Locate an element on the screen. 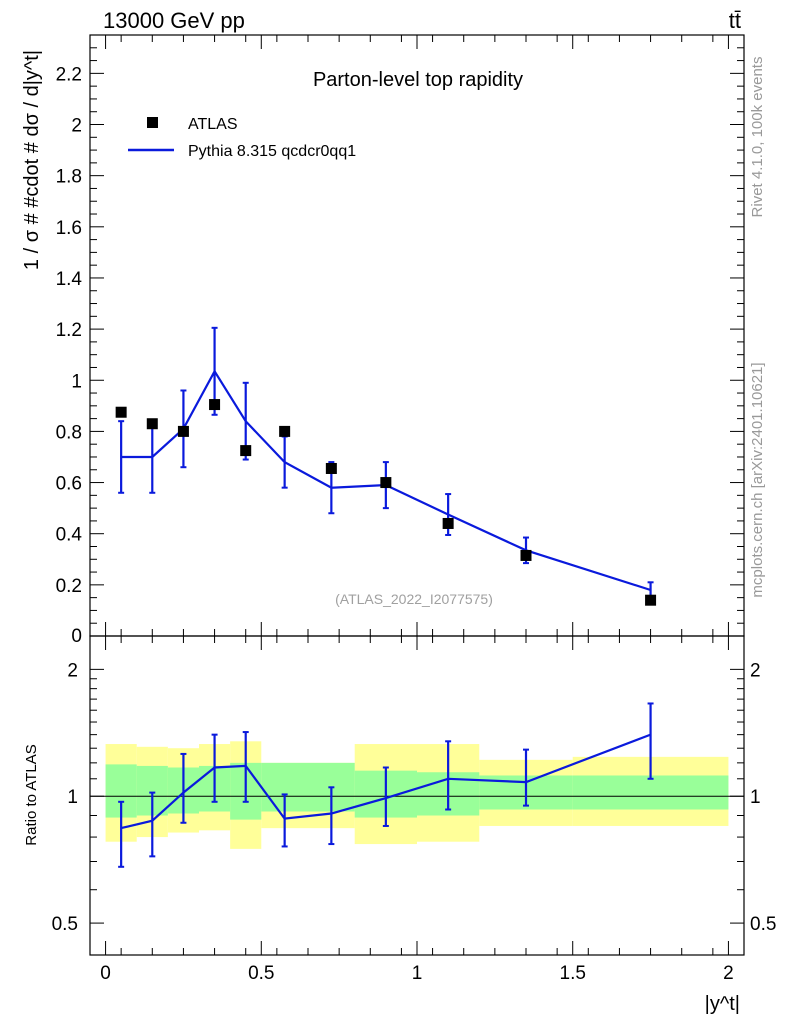  analysis-watermark: (ATLAS_2022_I2077575) is located at coordinates (414, 599).